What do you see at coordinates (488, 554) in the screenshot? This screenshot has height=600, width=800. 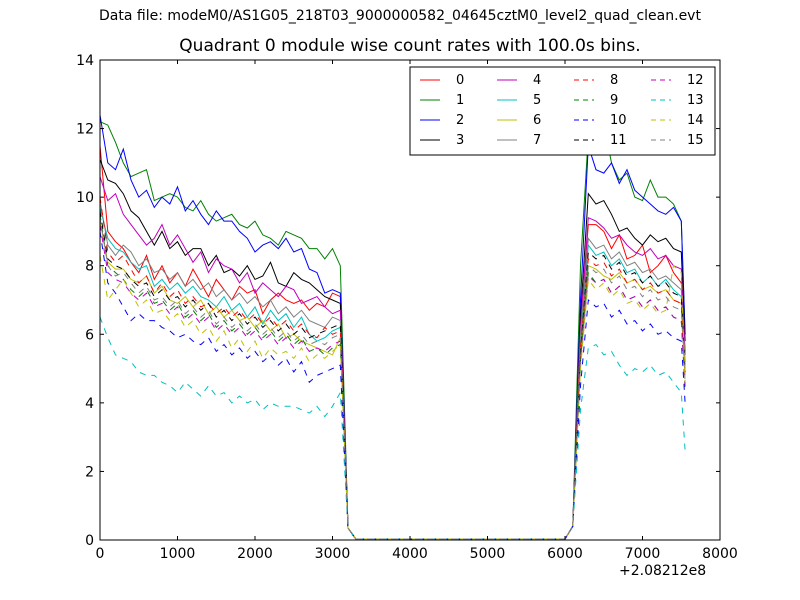 I see `x-tick-label: 5000` at bounding box center [488, 554].